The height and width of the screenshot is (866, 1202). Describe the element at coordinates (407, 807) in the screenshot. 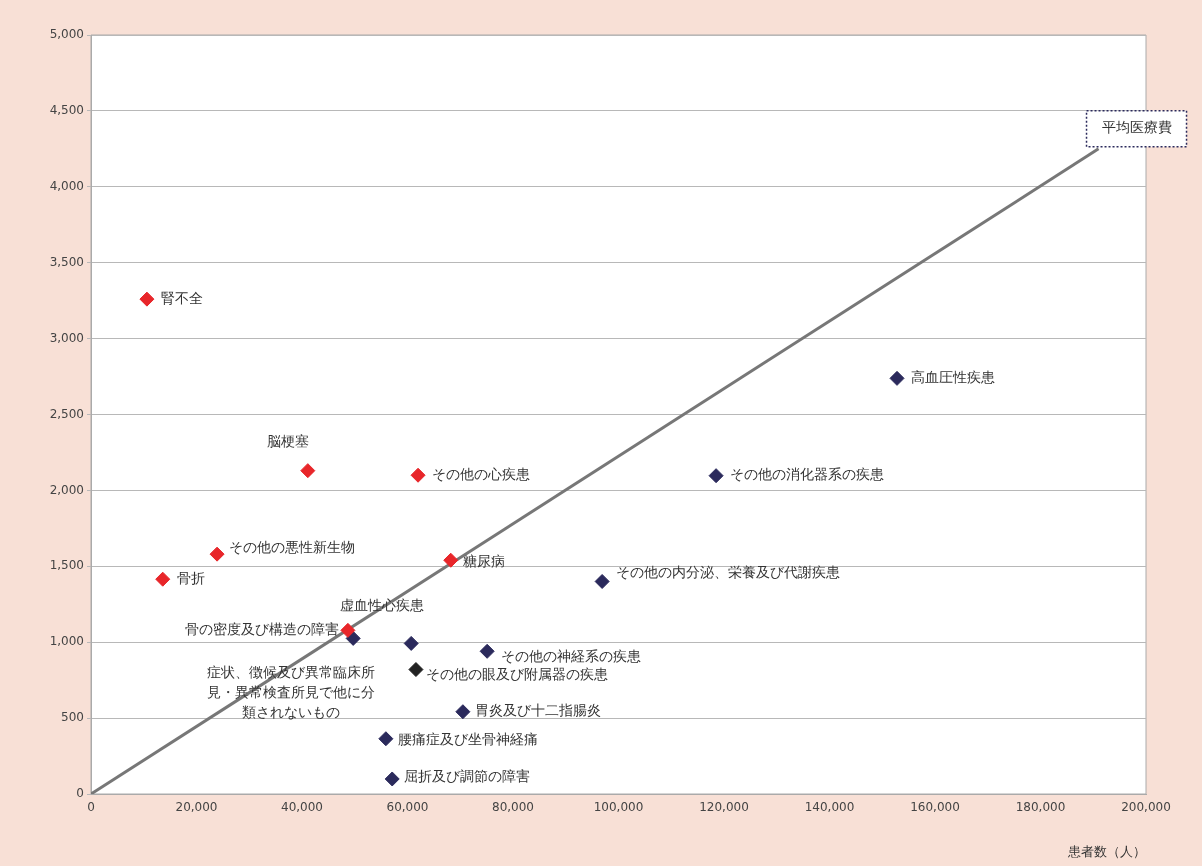

I see `x-tick-label: 60,000` at that location.